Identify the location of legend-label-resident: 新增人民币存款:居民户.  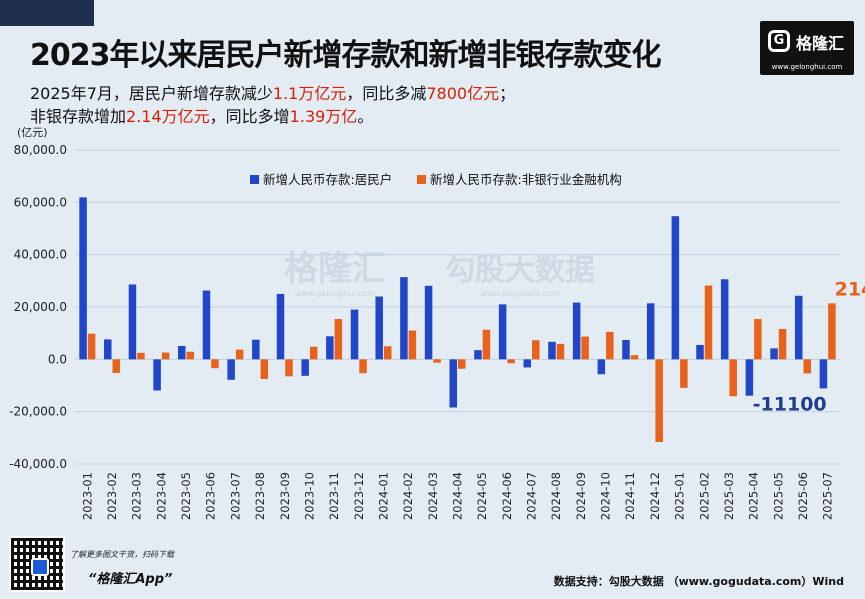
(327, 179).